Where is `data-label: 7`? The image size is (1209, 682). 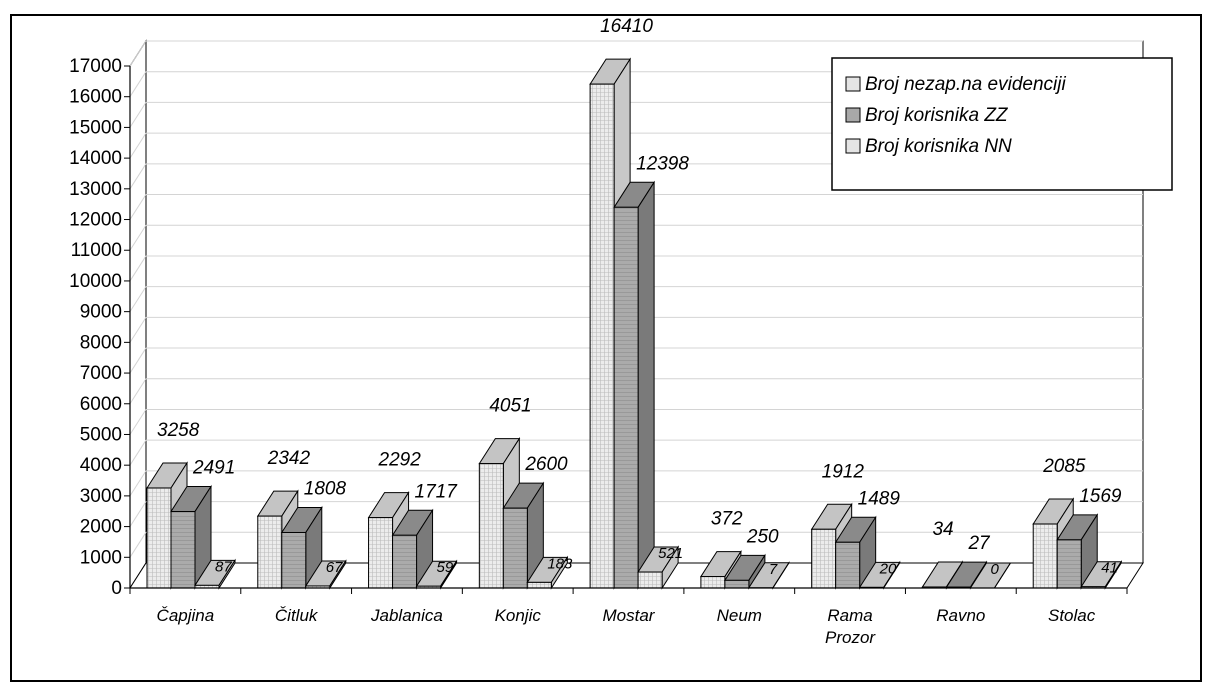
data-label: 7 is located at coordinates (773, 569).